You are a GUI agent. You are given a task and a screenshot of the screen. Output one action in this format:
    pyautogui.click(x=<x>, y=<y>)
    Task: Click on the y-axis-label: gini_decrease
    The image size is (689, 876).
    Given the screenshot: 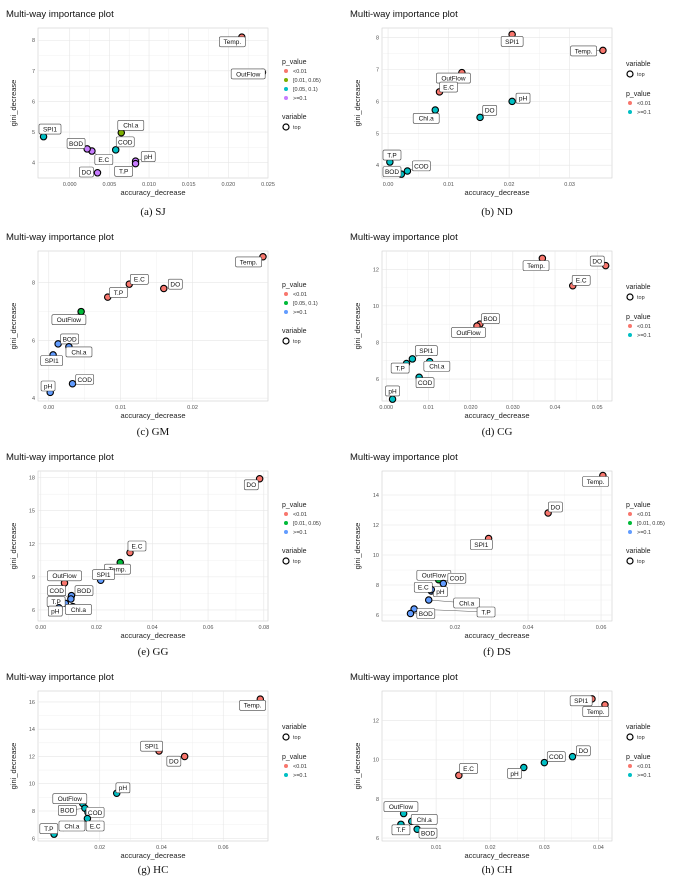 What is the action you would take?
    pyautogui.click(x=357, y=546)
    